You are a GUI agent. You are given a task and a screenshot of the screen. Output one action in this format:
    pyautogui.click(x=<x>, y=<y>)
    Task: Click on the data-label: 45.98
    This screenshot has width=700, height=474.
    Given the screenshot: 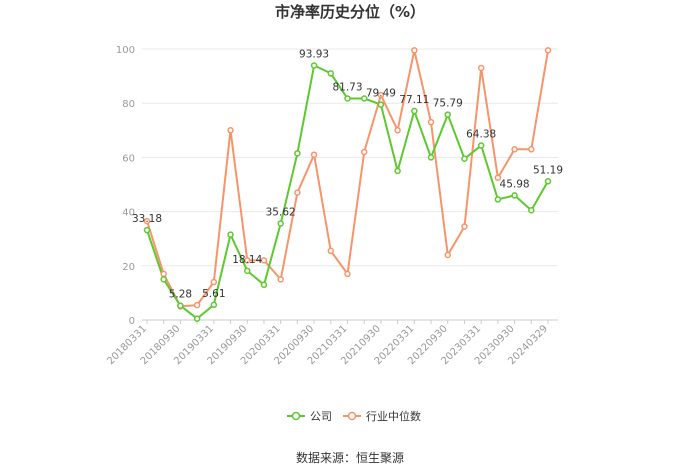 What is the action you would take?
    pyautogui.click(x=515, y=184)
    